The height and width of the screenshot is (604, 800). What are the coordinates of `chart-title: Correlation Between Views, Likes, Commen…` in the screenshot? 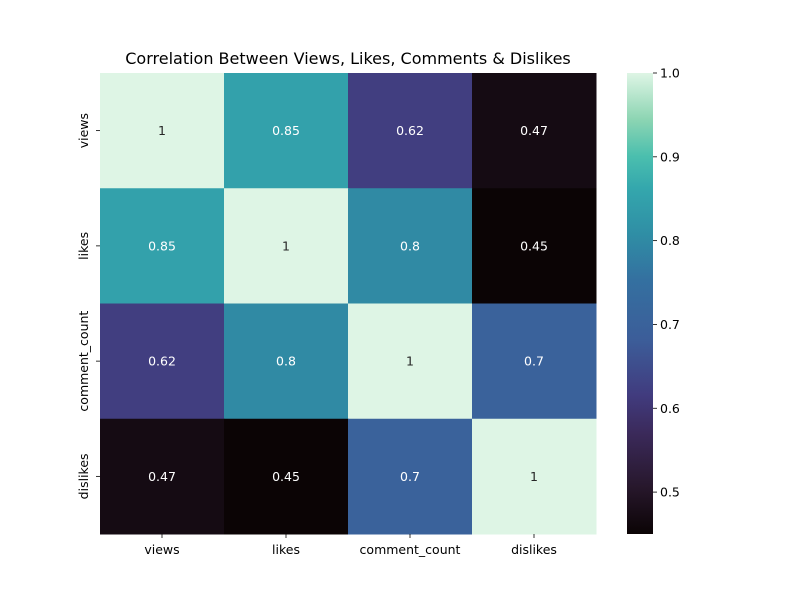 It's located at (348, 58).